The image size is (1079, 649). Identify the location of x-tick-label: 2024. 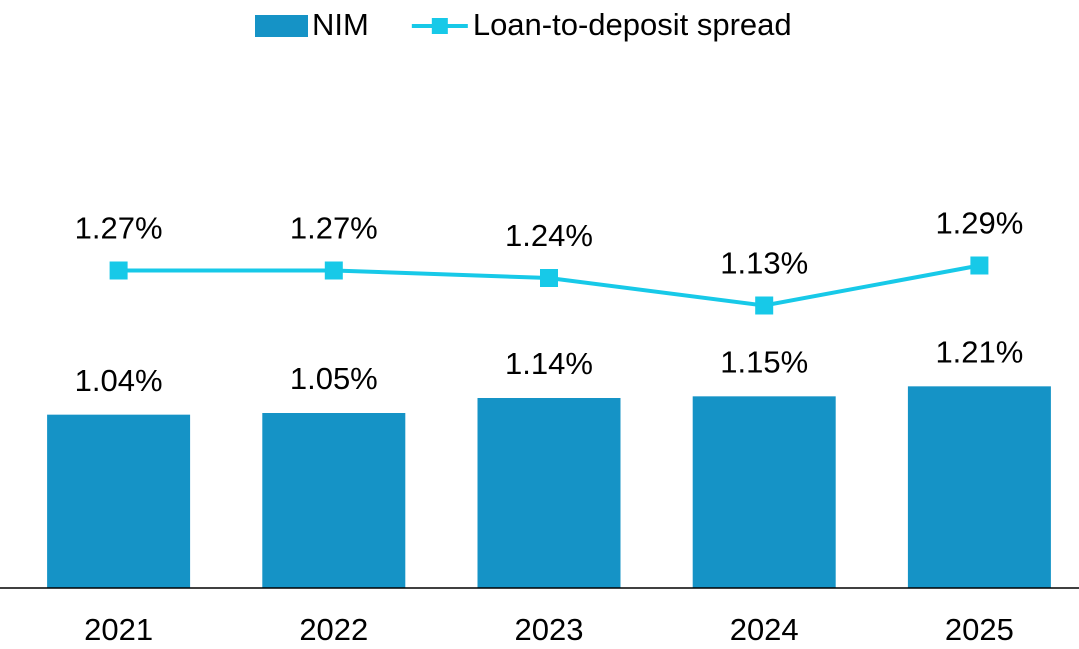
(764, 629).